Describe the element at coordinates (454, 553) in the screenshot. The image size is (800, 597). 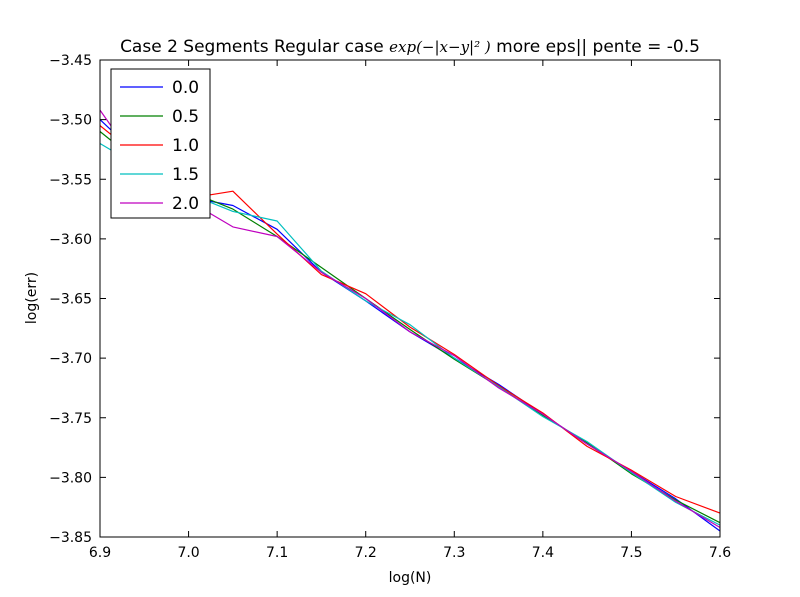
I see `x-tick-label: 7.3` at that location.